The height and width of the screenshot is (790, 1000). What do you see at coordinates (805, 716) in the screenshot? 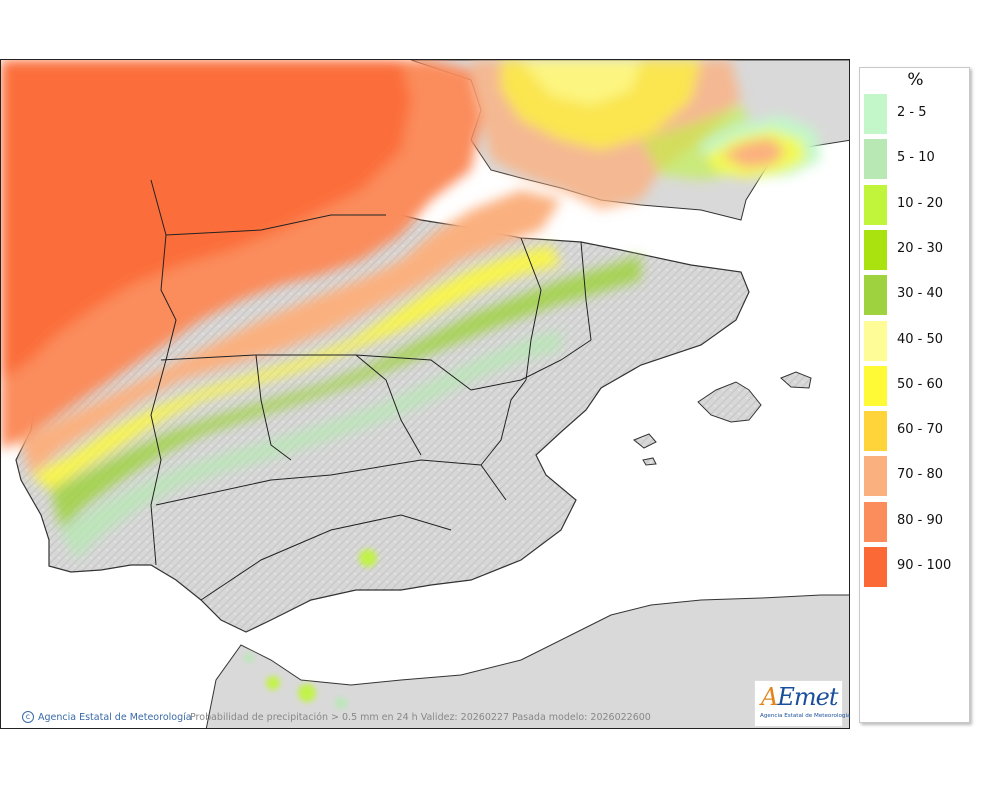
I see `aemet-logo-subtitle: Agencia Estatal de Meteorología` at bounding box center [805, 716].